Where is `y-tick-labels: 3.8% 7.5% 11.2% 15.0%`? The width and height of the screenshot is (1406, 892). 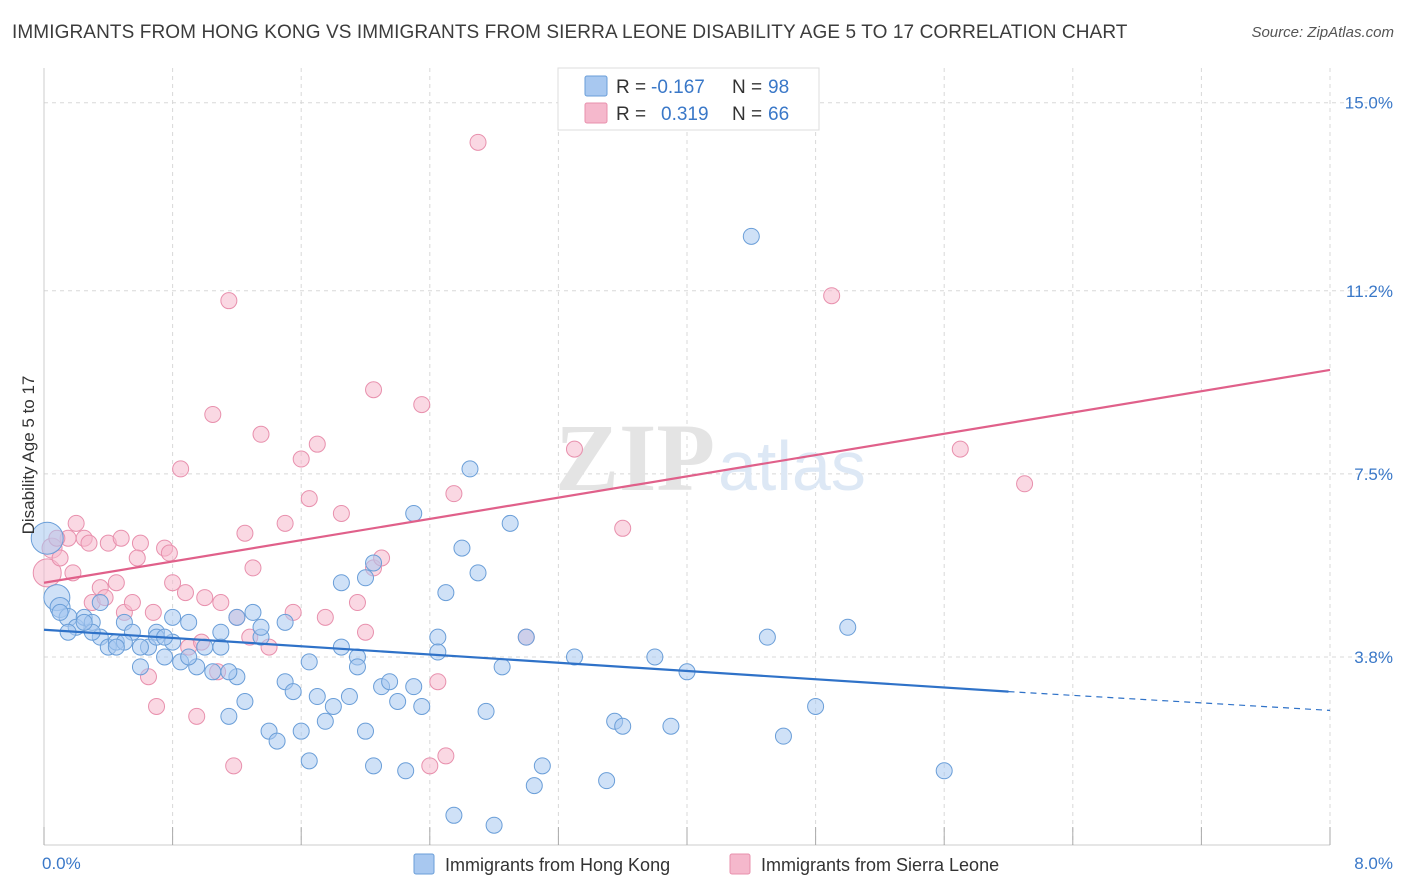 y-tick-labels: 3.8% 7.5% 11.2% 15.0% is located at coordinates (1369, 380).